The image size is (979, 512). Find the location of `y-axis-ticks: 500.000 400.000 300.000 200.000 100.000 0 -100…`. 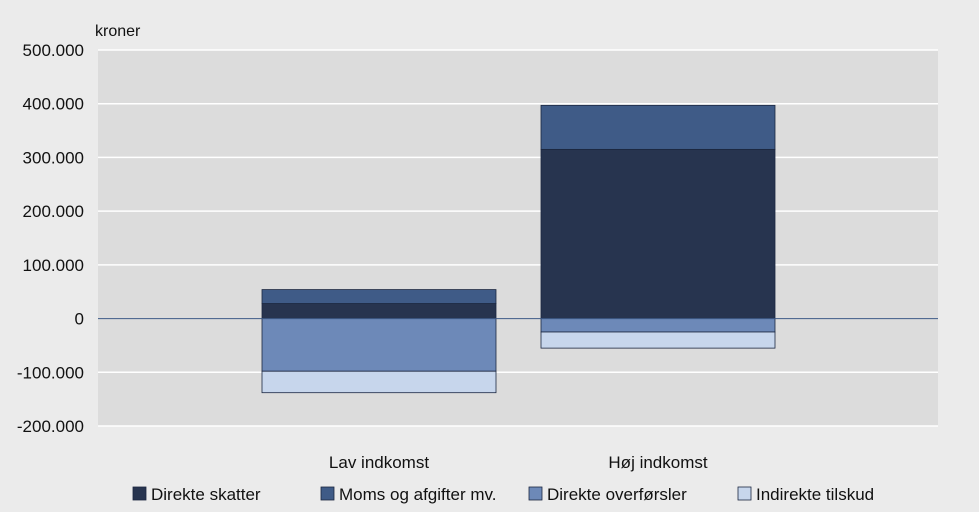

y-axis-ticks: 500.000 400.000 300.000 200.000 100.000 0 -100… is located at coordinates (50, 238).